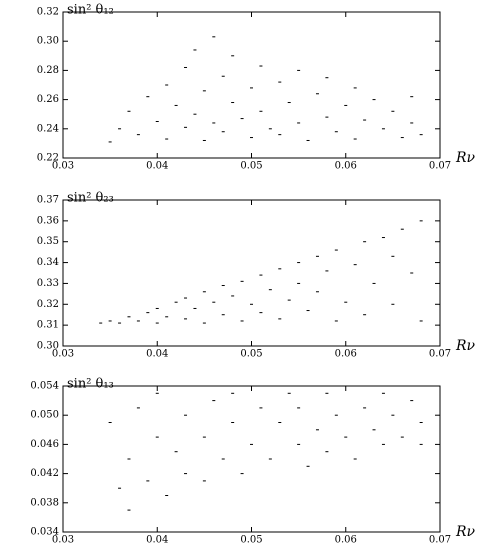 The width and height of the screenshot is (491, 545). What do you see at coordinates (346, 166) in the screenshot?
I see `x-tick-label: 0.06` at bounding box center [346, 166].